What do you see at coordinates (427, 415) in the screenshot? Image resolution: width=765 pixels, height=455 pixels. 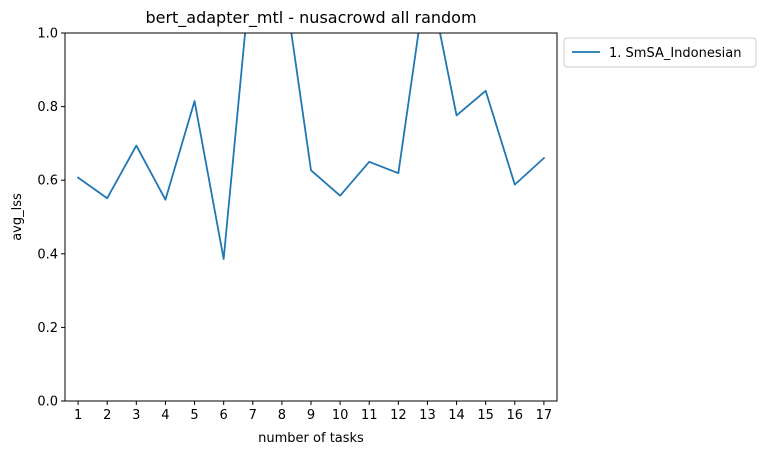 I see `x-tick-label: 13` at bounding box center [427, 415].